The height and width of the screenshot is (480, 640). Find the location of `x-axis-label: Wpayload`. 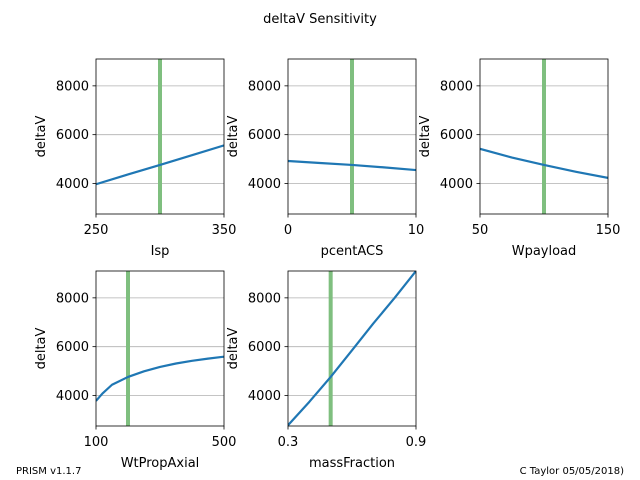

x-axis-label: Wpayload is located at coordinates (544, 251).